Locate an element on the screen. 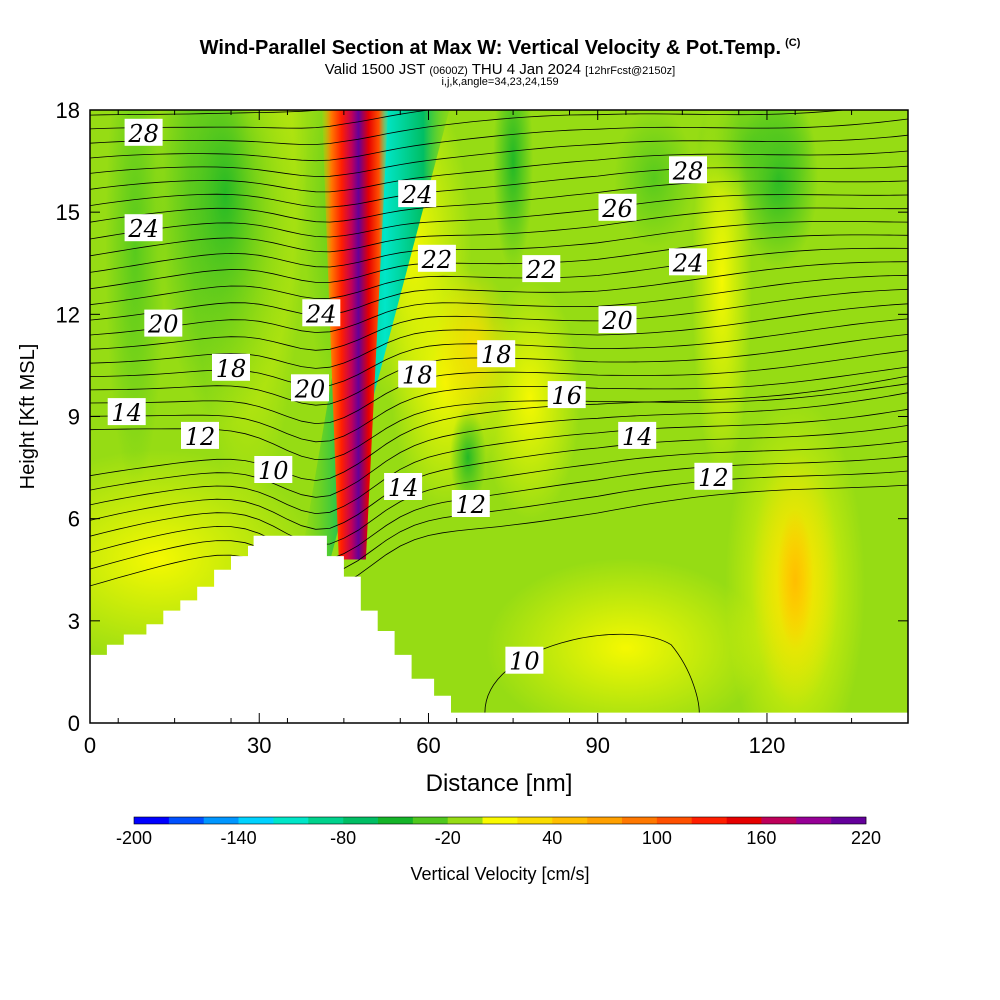  theta-label-18: 18 is located at coordinates (417, 375).